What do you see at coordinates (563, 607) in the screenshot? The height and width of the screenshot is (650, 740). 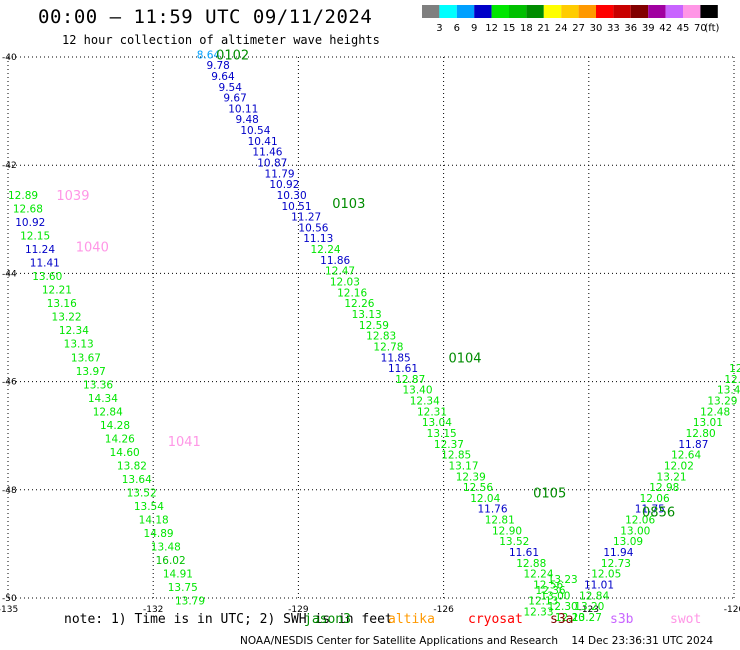 I see `wave-height-value: 12.30` at bounding box center [563, 607].